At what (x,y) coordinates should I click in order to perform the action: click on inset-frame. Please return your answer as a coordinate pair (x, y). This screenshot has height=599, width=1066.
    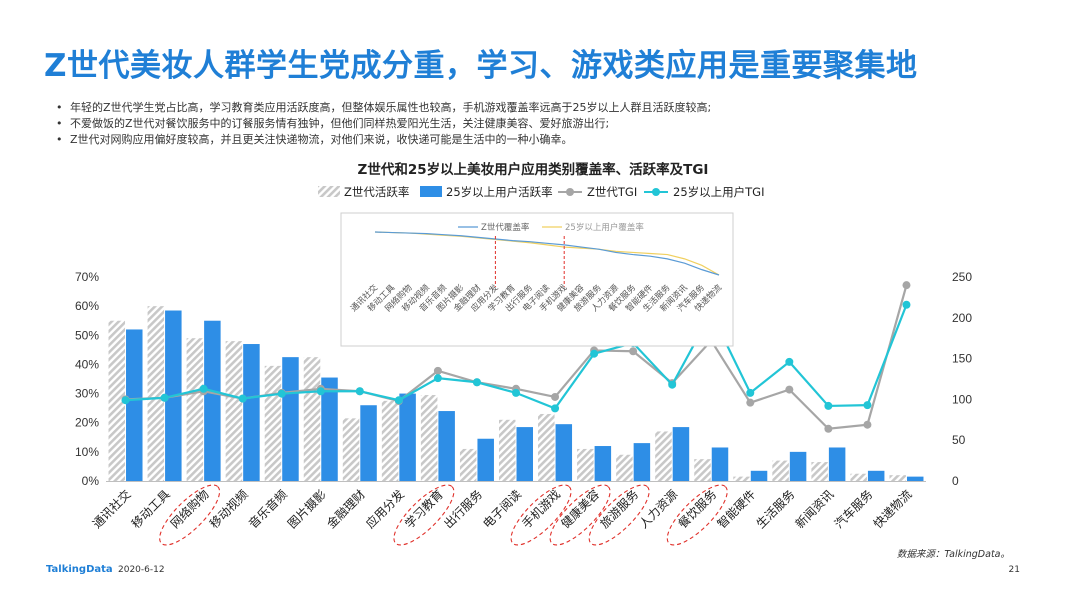
    Looking at the image, I should click on (537, 279).